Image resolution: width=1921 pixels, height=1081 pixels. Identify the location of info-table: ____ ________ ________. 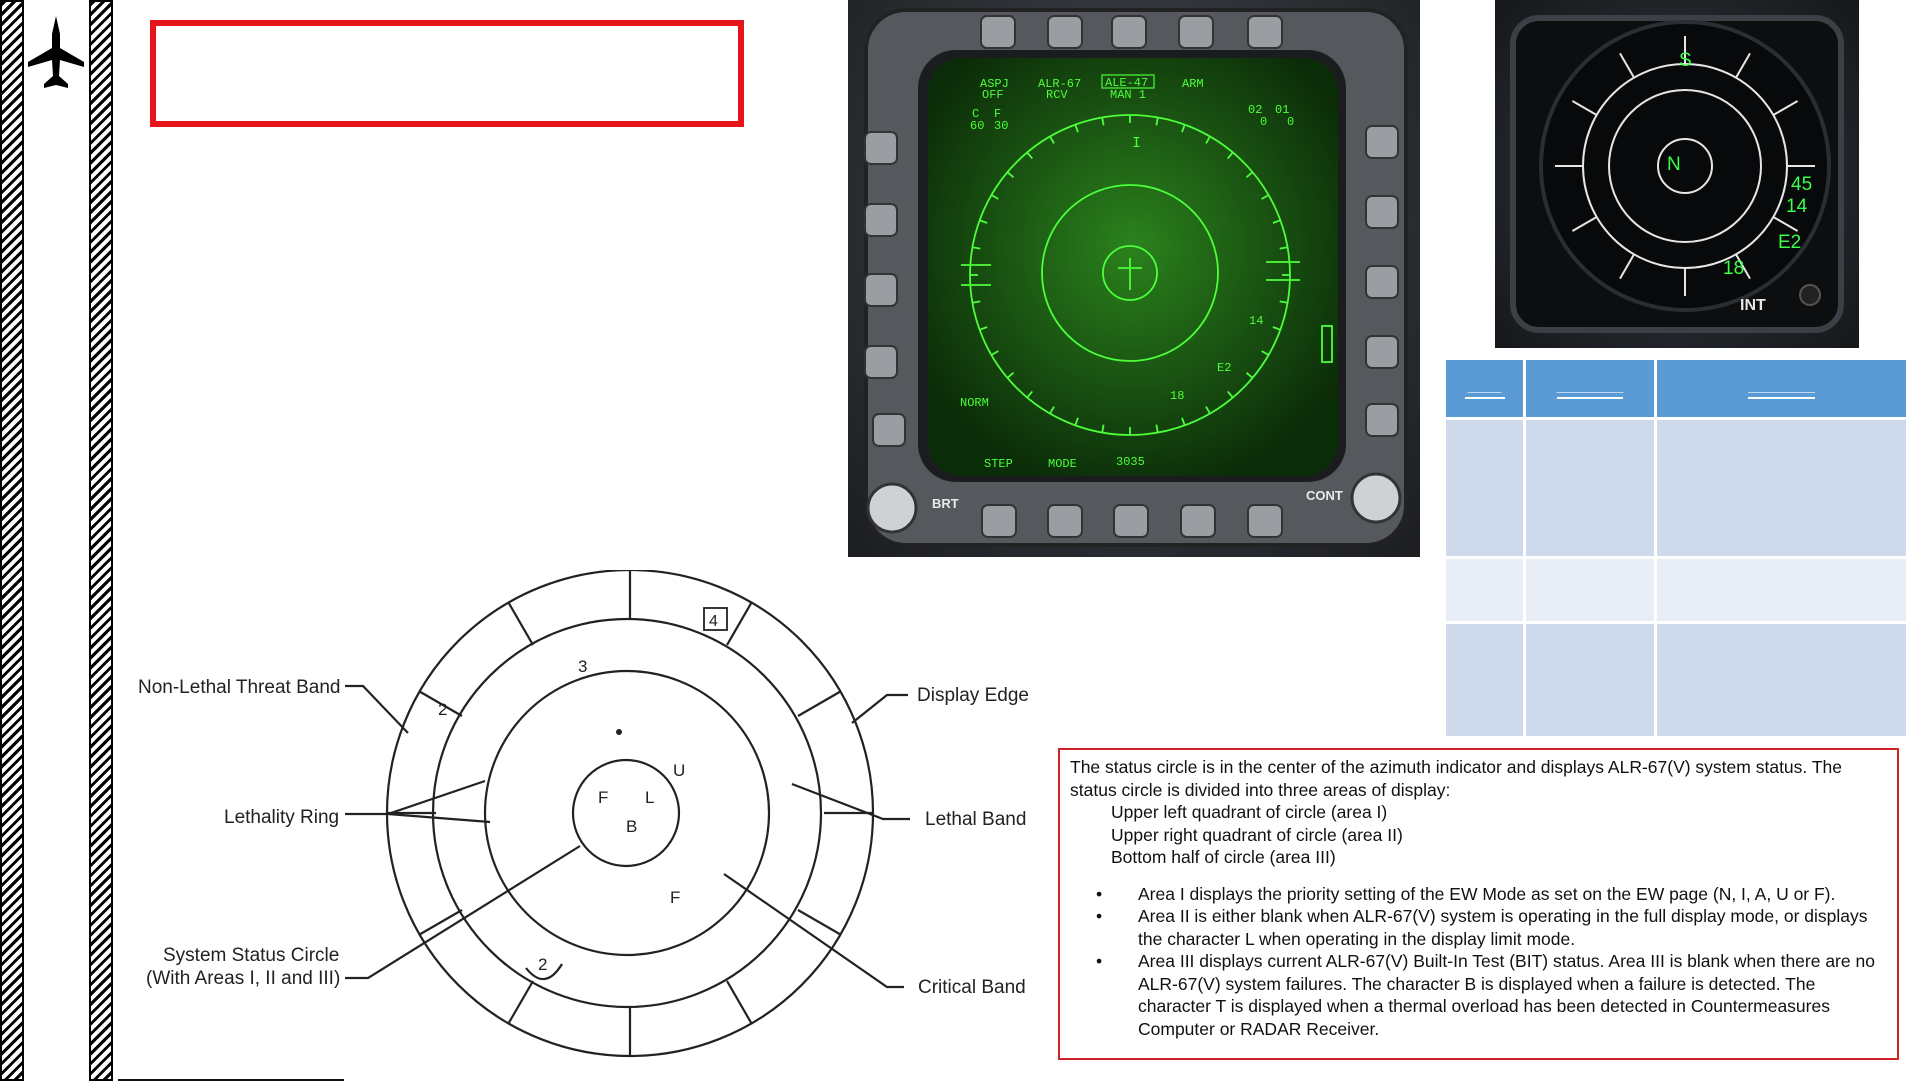
(1676, 548).